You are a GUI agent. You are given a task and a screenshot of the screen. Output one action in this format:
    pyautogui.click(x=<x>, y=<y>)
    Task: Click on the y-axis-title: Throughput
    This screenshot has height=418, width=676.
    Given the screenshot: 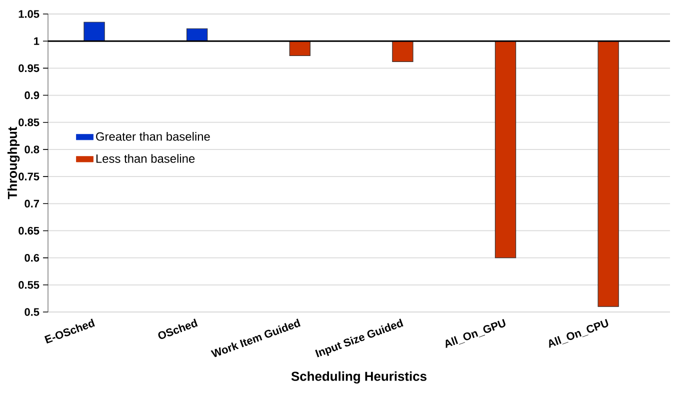 What is the action you would take?
    pyautogui.click(x=13, y=163)
    